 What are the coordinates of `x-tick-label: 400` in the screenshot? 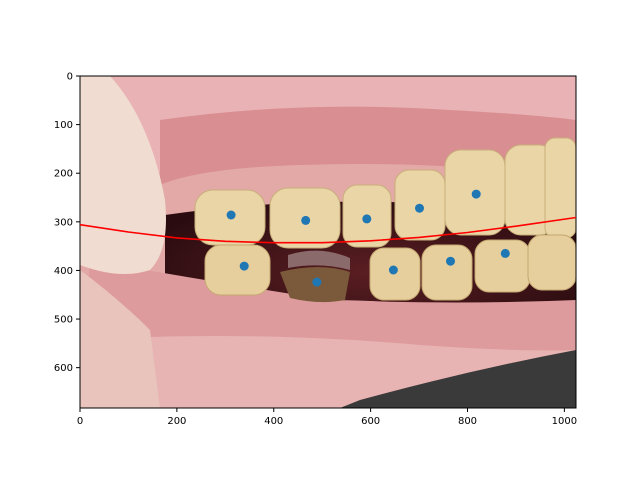 It's located at (273, 421).